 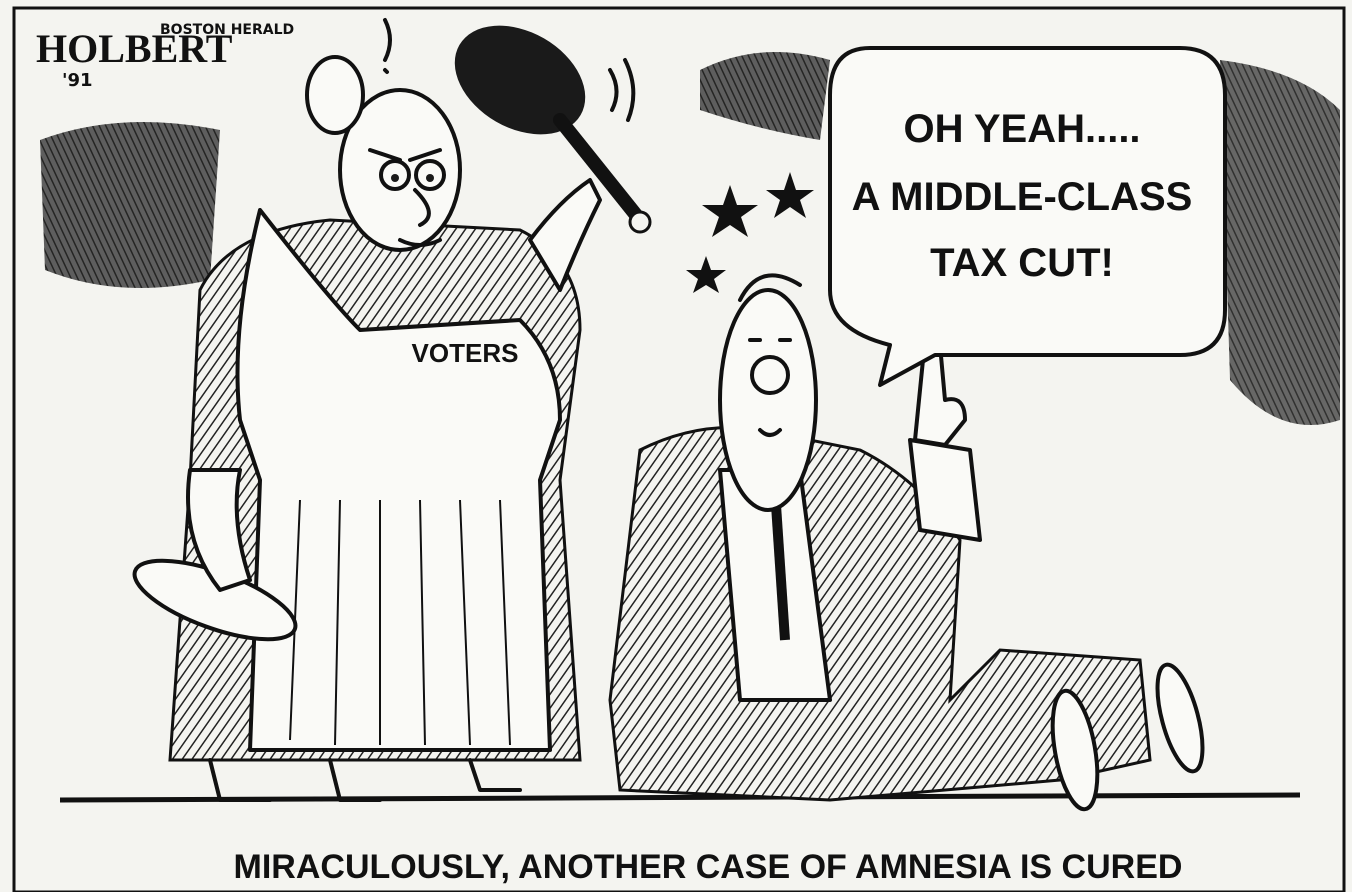 What do you see at coordinates (130, 205) in the screenshot?
I see `shade-left` at bounding box center [130, 205].